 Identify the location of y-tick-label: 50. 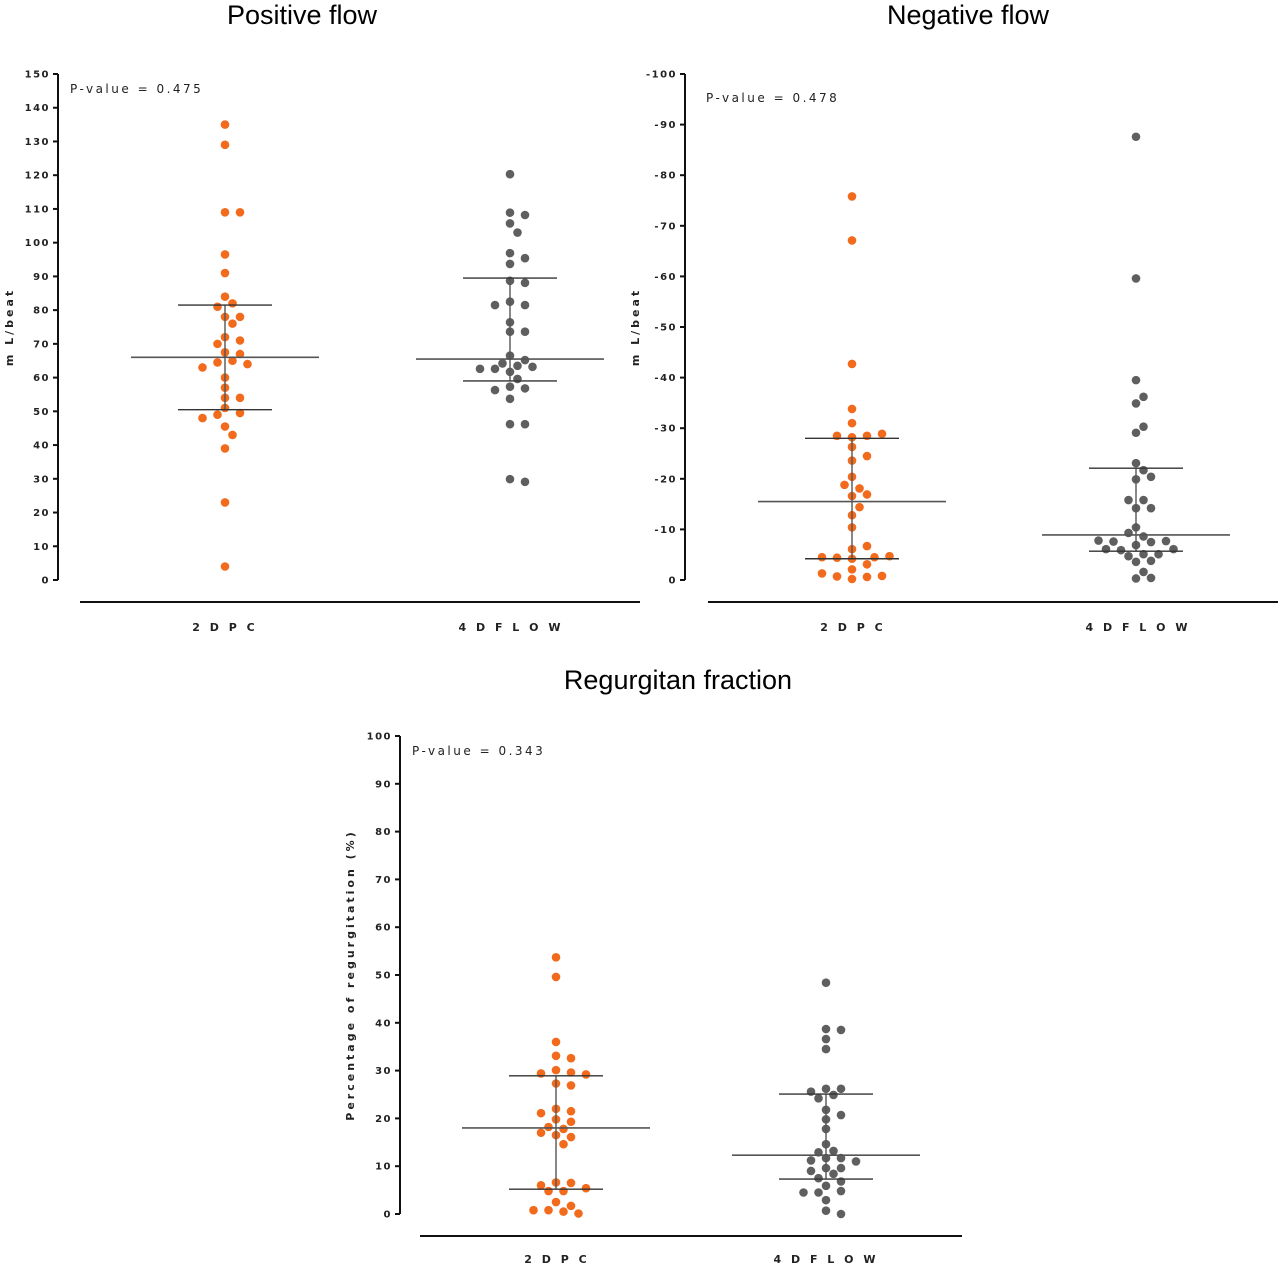
(41, 412).